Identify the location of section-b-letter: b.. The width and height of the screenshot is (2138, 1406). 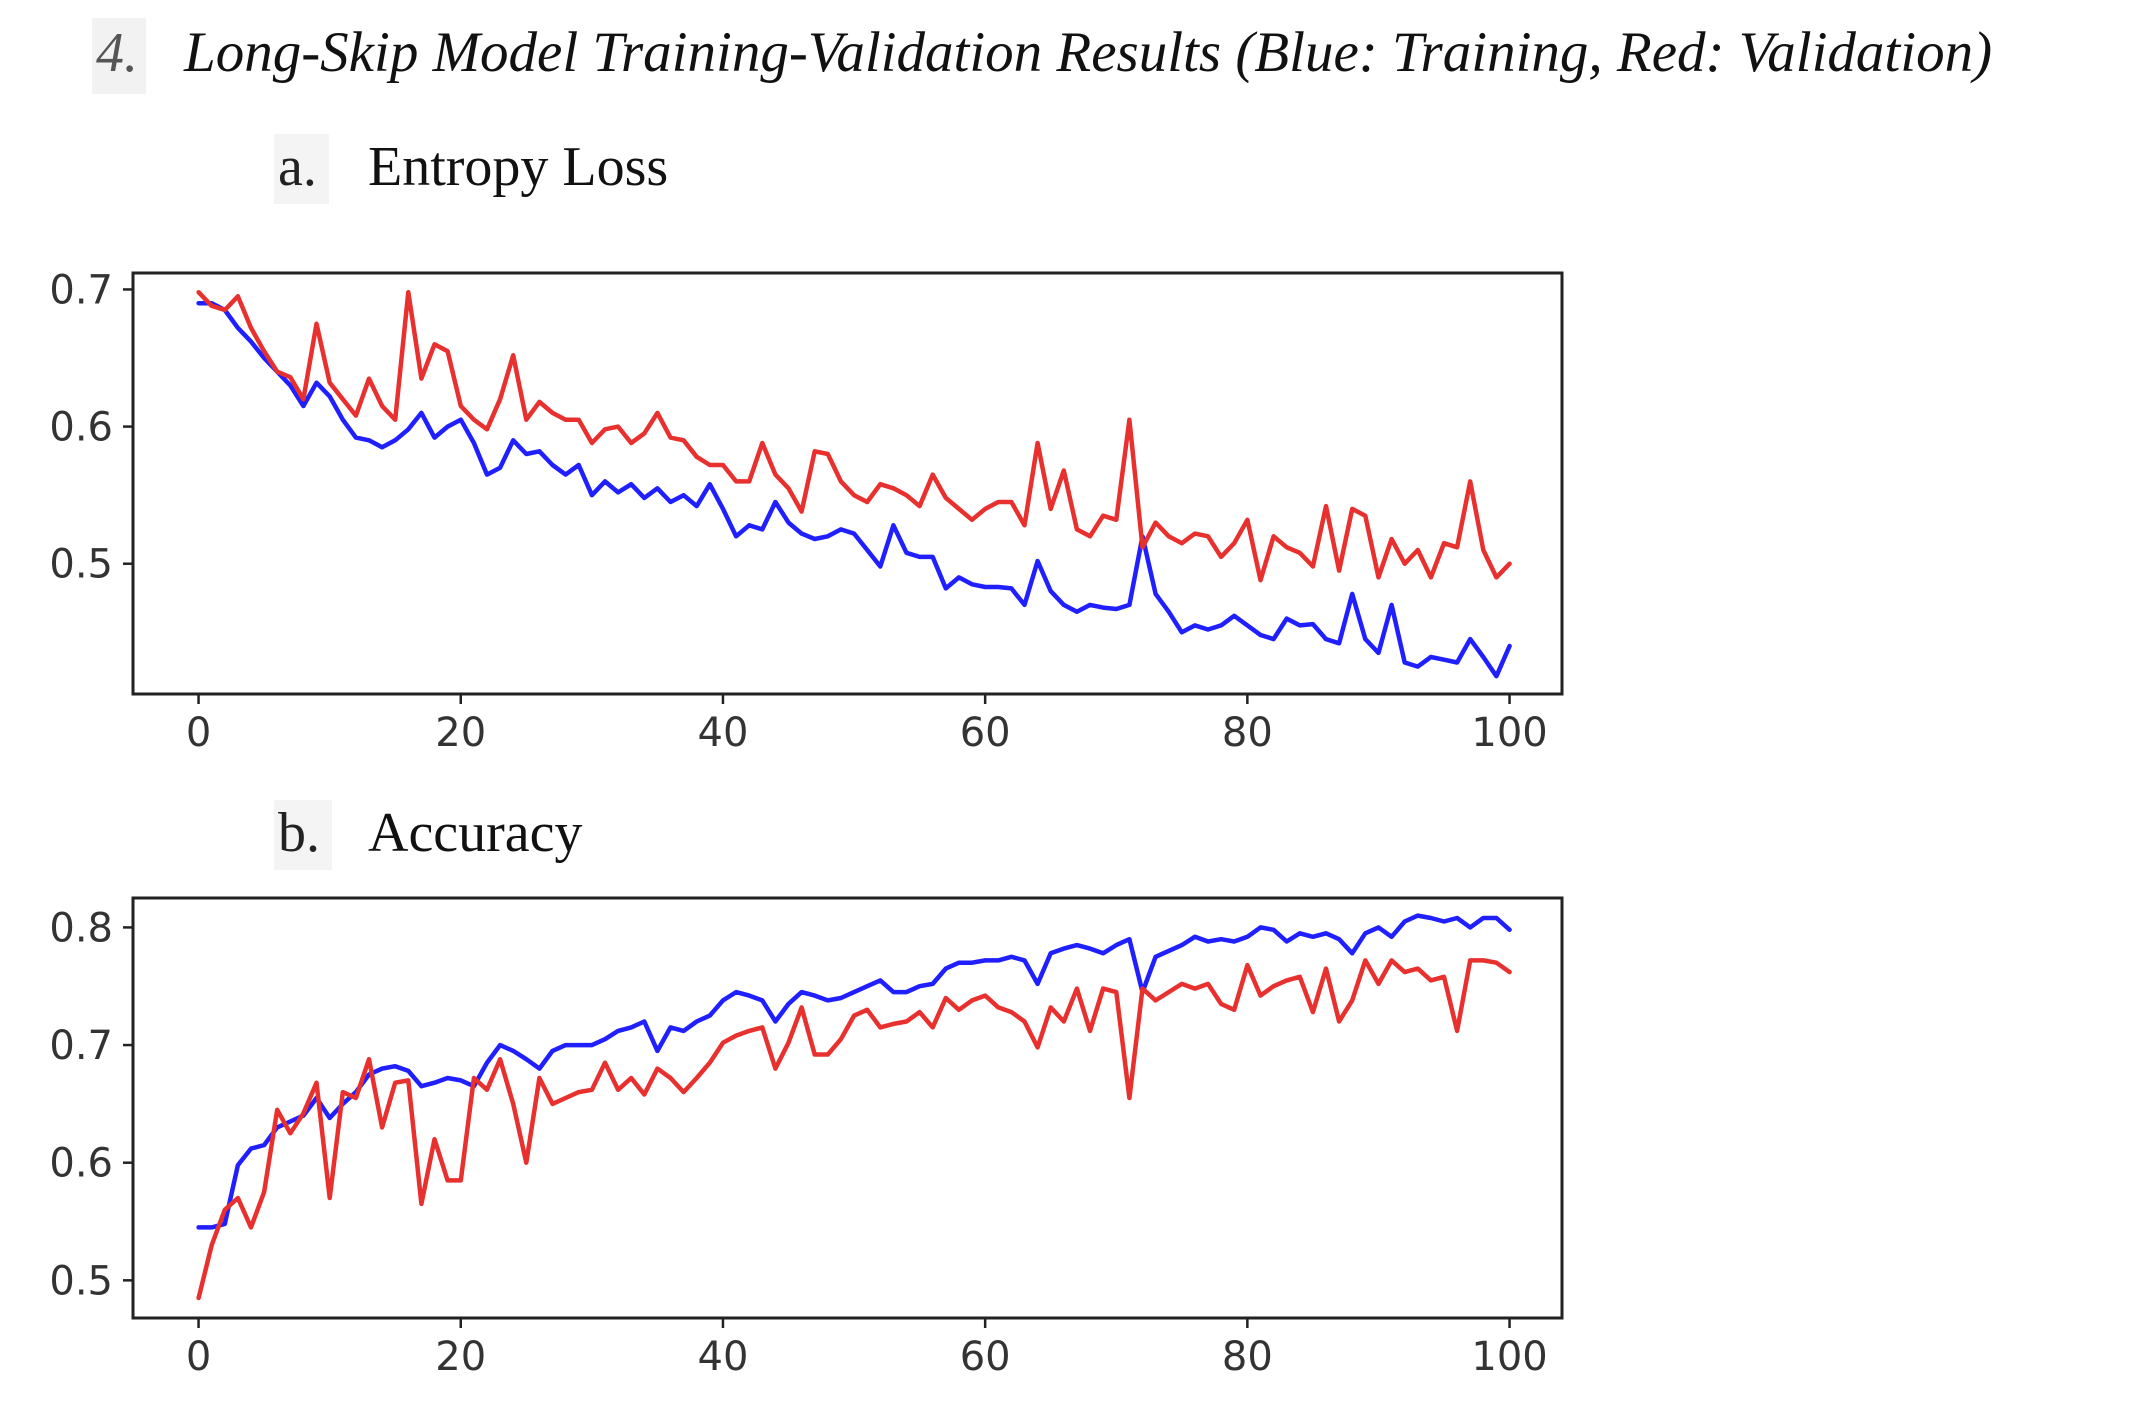
(303, 835).